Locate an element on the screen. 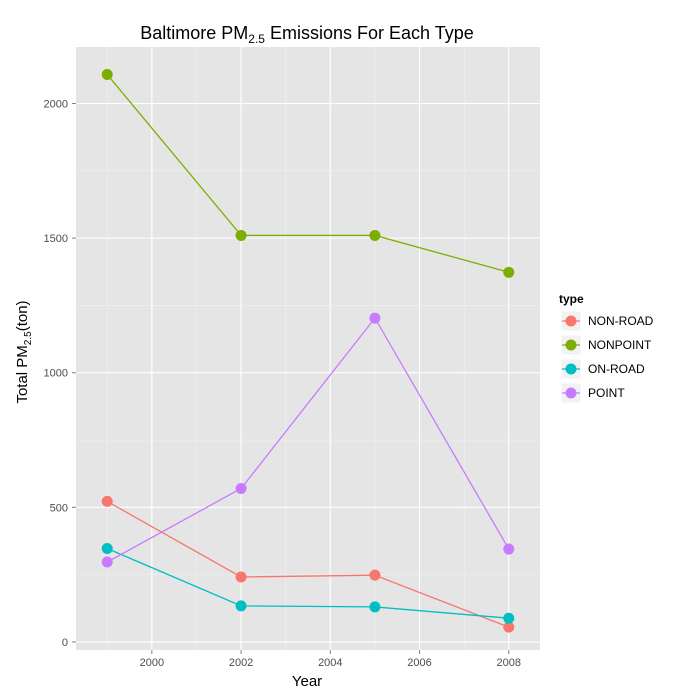 Image resolution: width=700 pixels, height=700 pixels. y-axis: 0 500 1000 1500 2000 is located at coordinates (60, 374).